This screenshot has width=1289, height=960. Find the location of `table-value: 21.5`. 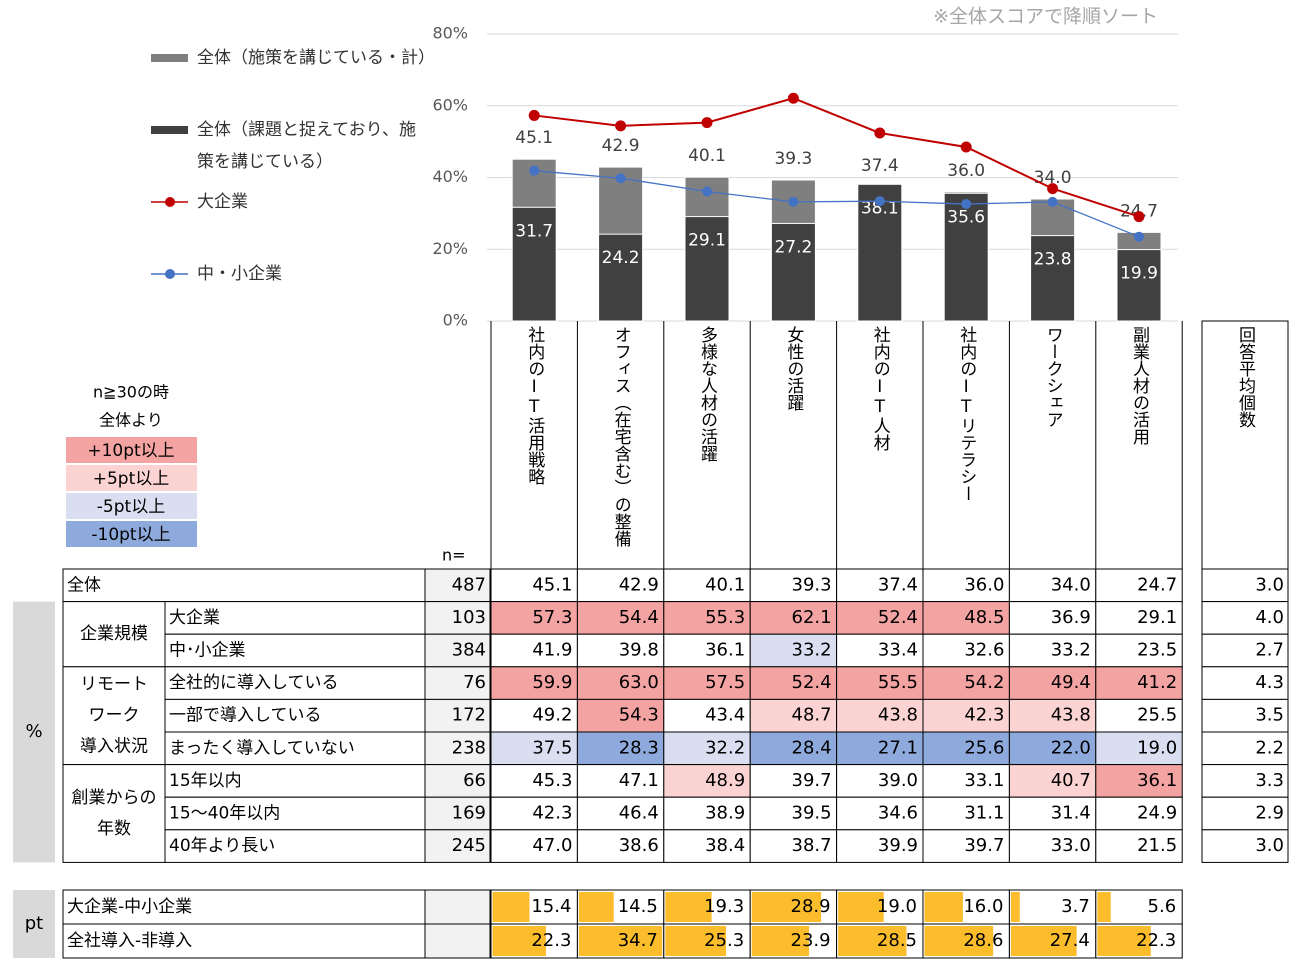

table-value: 21.5 is located at coordinates (1157, 845).